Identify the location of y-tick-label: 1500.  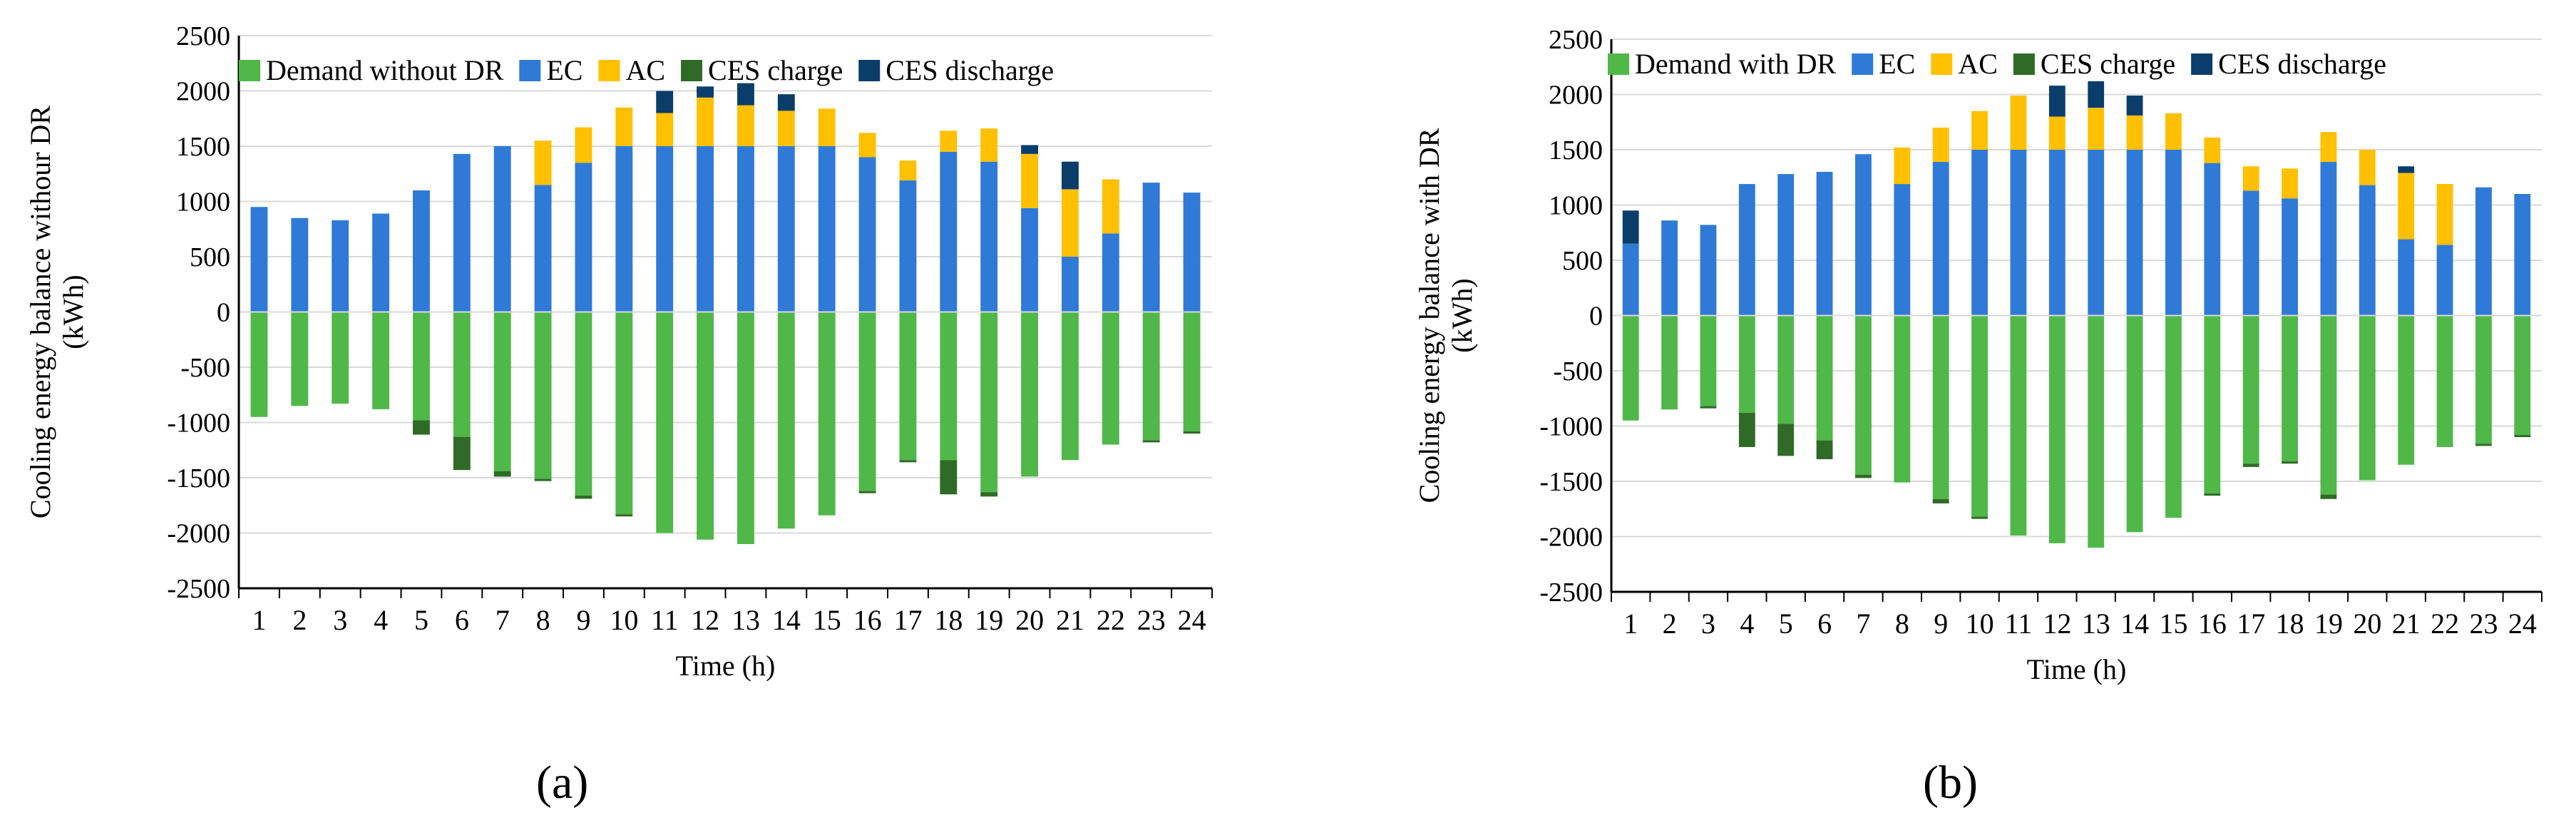
(203, 147).